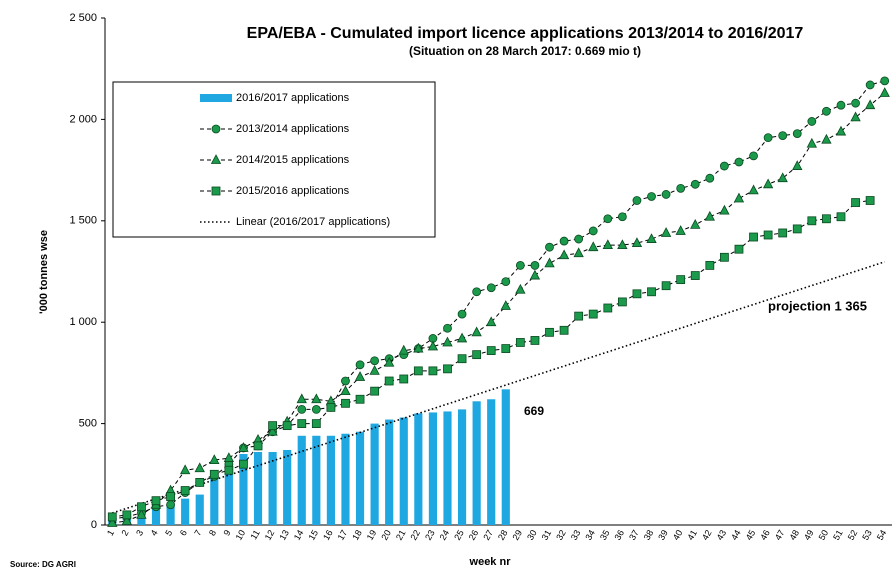 The image size is (892, 570). What do you see at coordinates (765, 535) in the screenshot?
I see `x-tick-label: 46` at bounding box center [765, 535].